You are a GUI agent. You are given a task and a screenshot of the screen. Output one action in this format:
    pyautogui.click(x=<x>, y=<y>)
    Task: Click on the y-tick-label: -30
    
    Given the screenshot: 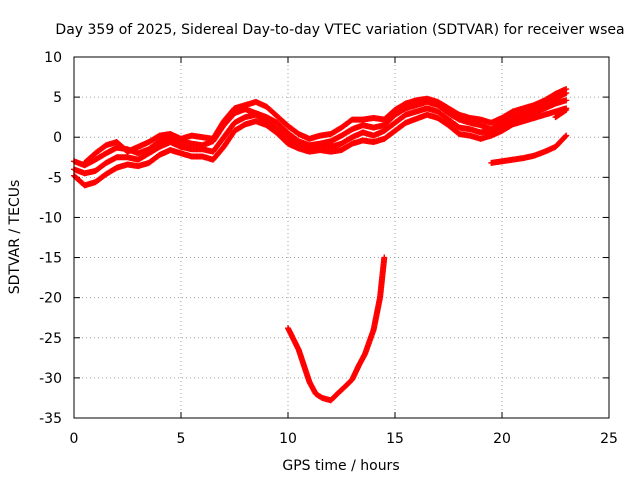 What is the action you would take?
    pyautogui.click(x=50, y=379)
    